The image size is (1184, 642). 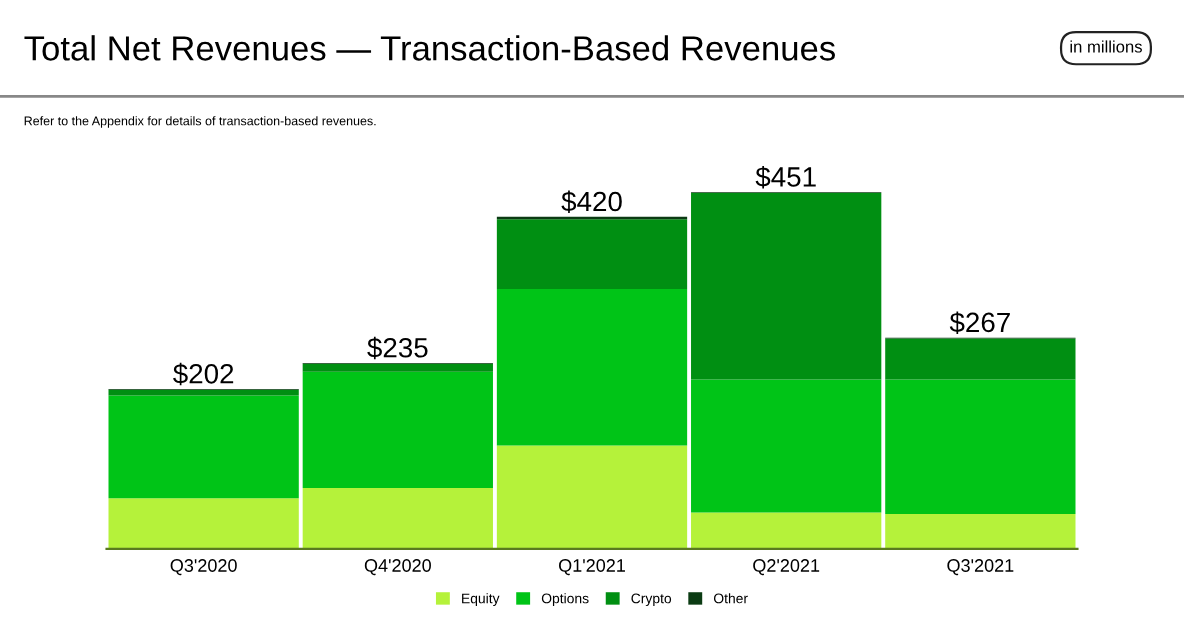 I want to click on x-tick-label: Q1'2021, so click(x=592, y=567).